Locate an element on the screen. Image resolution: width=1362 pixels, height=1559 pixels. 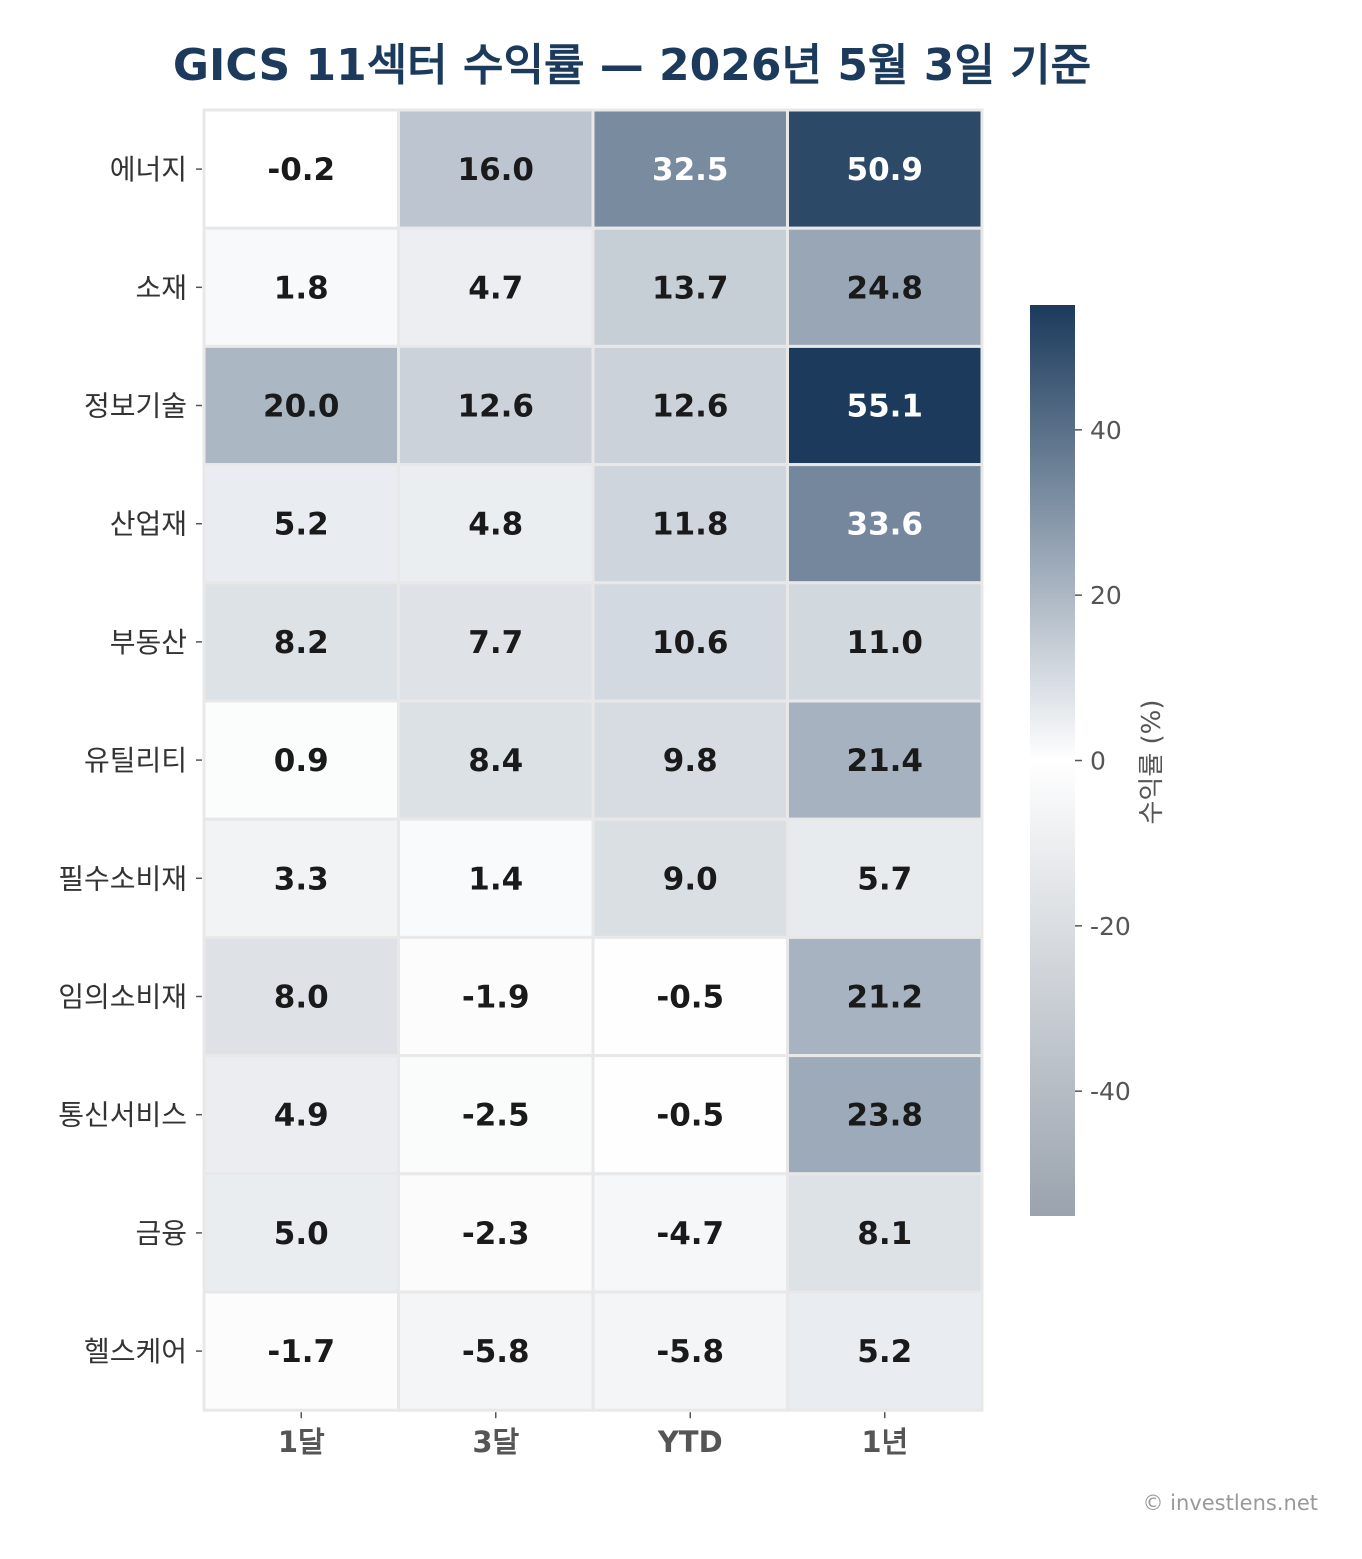
cell-value-label: 8.0 is located at coordinates (301, 998).